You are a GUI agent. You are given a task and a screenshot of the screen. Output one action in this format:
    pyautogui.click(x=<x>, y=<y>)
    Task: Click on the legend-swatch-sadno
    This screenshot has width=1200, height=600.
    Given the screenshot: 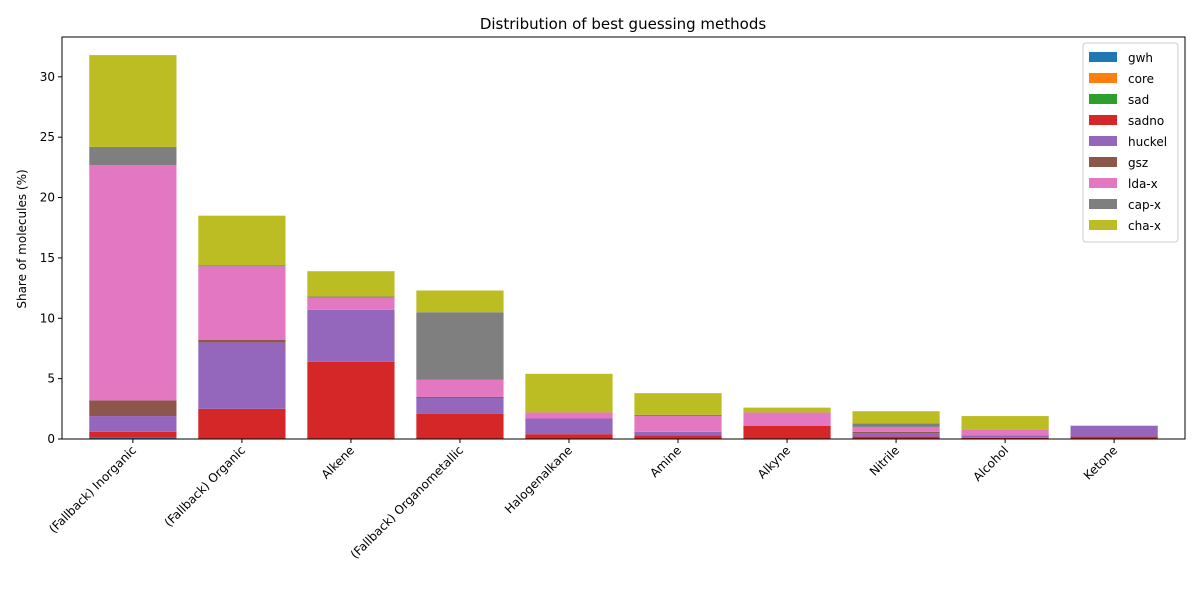 What is the action you would take?
    pyautogui.click(x=1103, y=120)
    